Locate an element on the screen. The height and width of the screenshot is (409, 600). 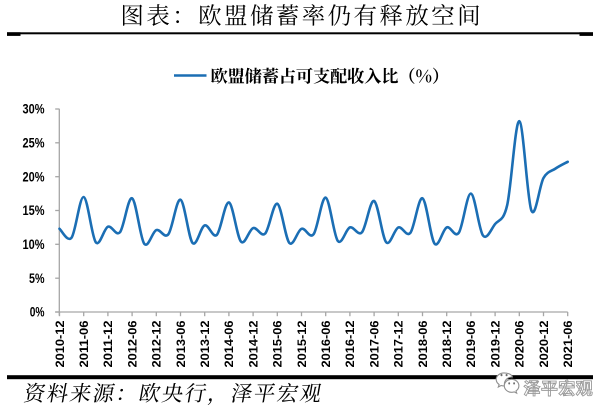
svg-text: 0% is located at coordinates (37, 312).